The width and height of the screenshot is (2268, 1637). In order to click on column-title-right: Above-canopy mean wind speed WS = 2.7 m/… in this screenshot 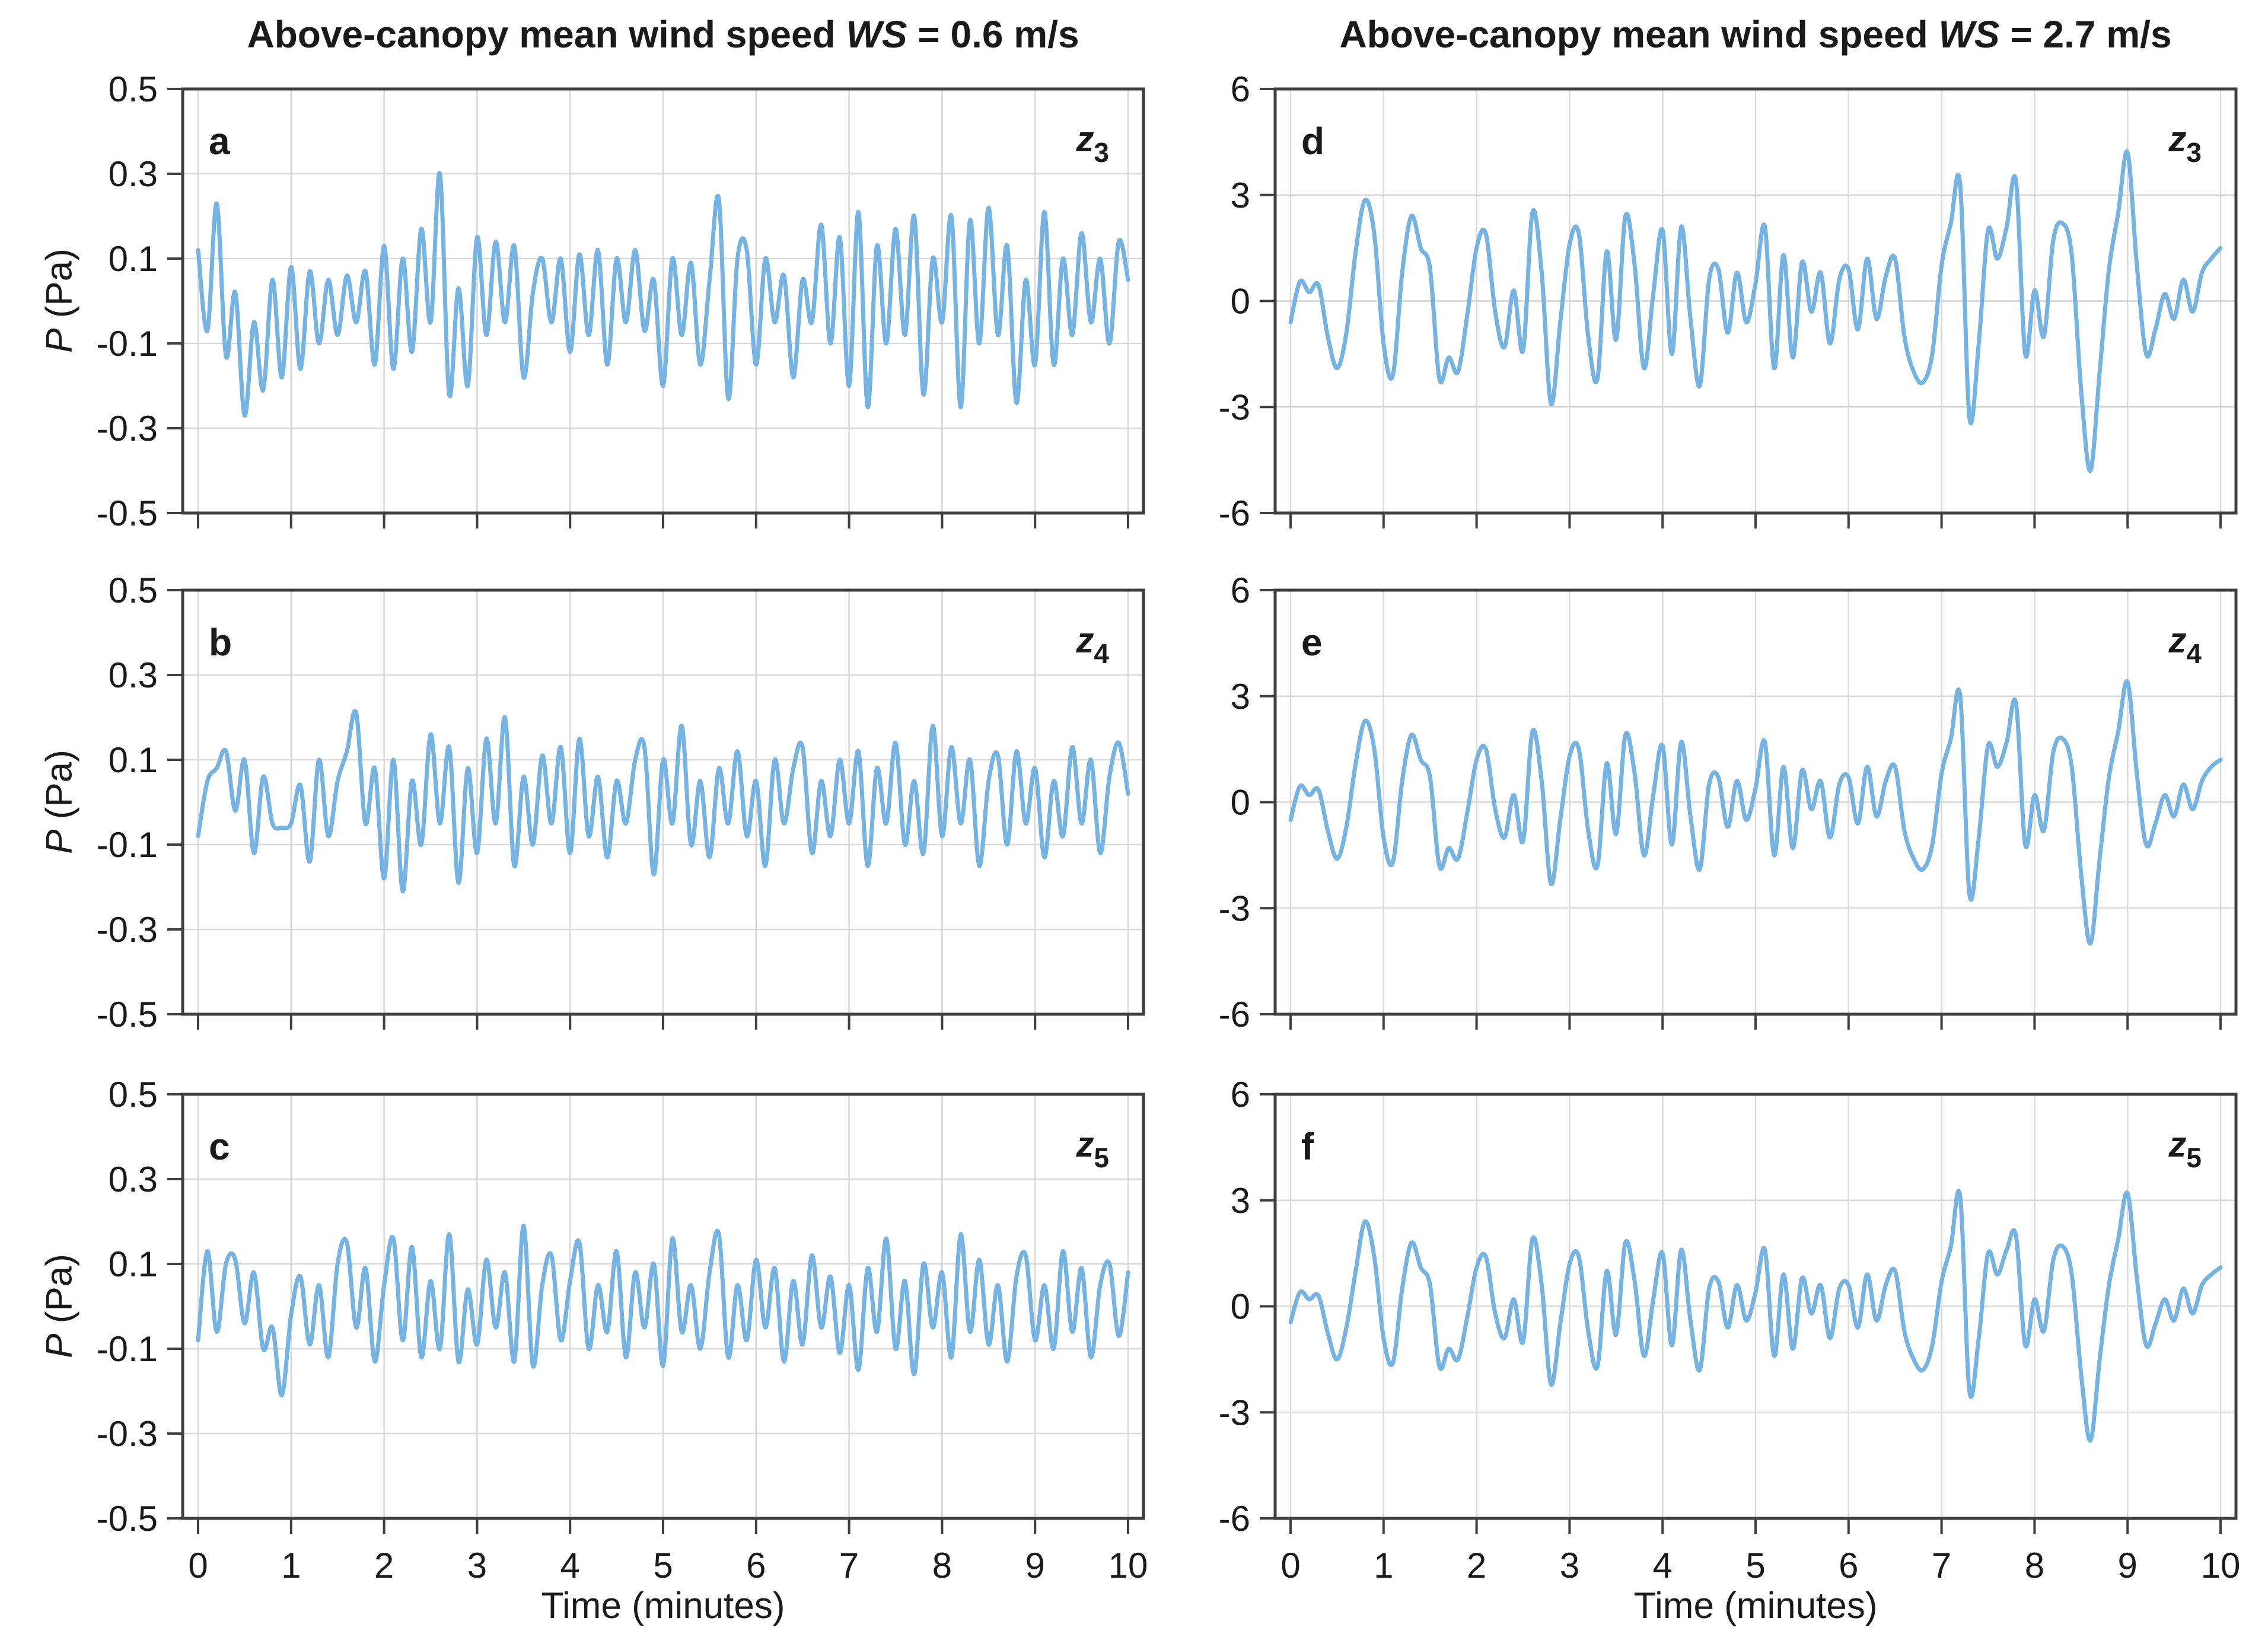, I will do `click(1755, 34)`.